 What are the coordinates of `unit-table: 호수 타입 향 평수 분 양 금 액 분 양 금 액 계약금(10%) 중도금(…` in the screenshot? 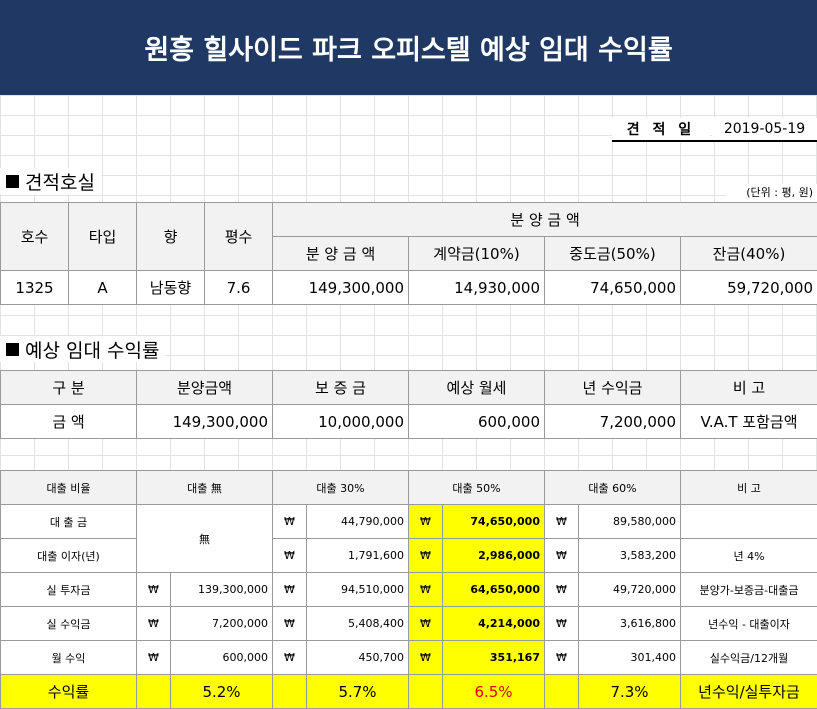 It's located at (408, 253).